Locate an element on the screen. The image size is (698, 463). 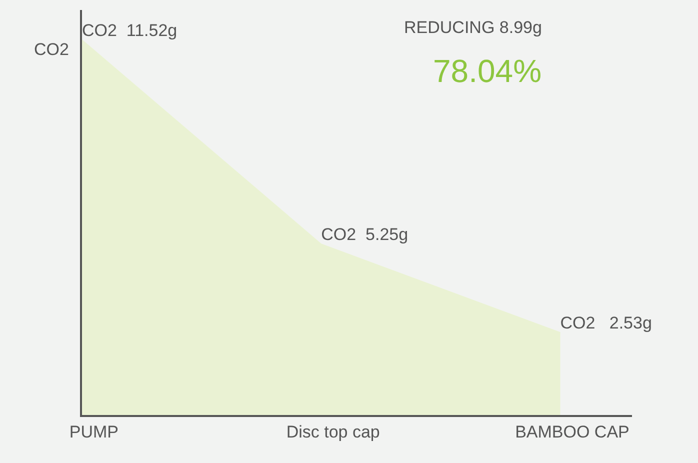
x-tick-label: Disc top cap is located at coordinates (333, 432).